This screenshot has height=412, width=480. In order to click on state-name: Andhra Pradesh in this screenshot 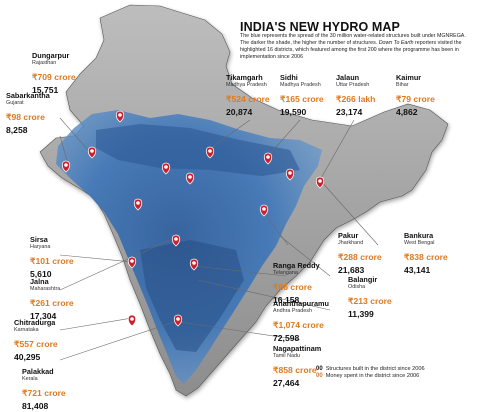, I will do `click(292, 311)`.